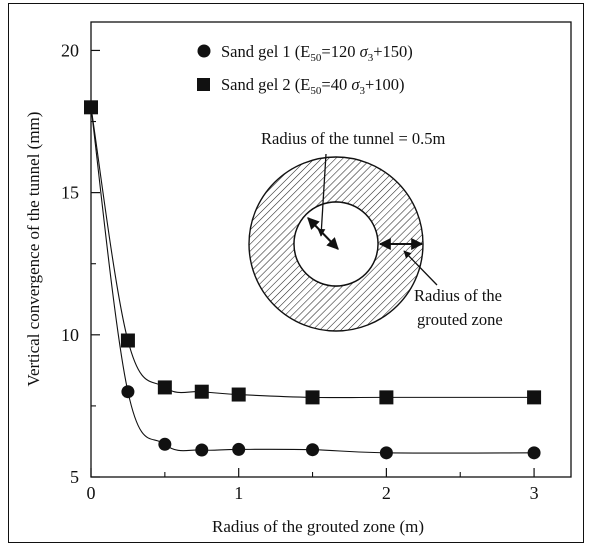 The image size is (592, 546). I want to click on x-axis-label: Radius of the grouted zone (m), so click(318, 526).